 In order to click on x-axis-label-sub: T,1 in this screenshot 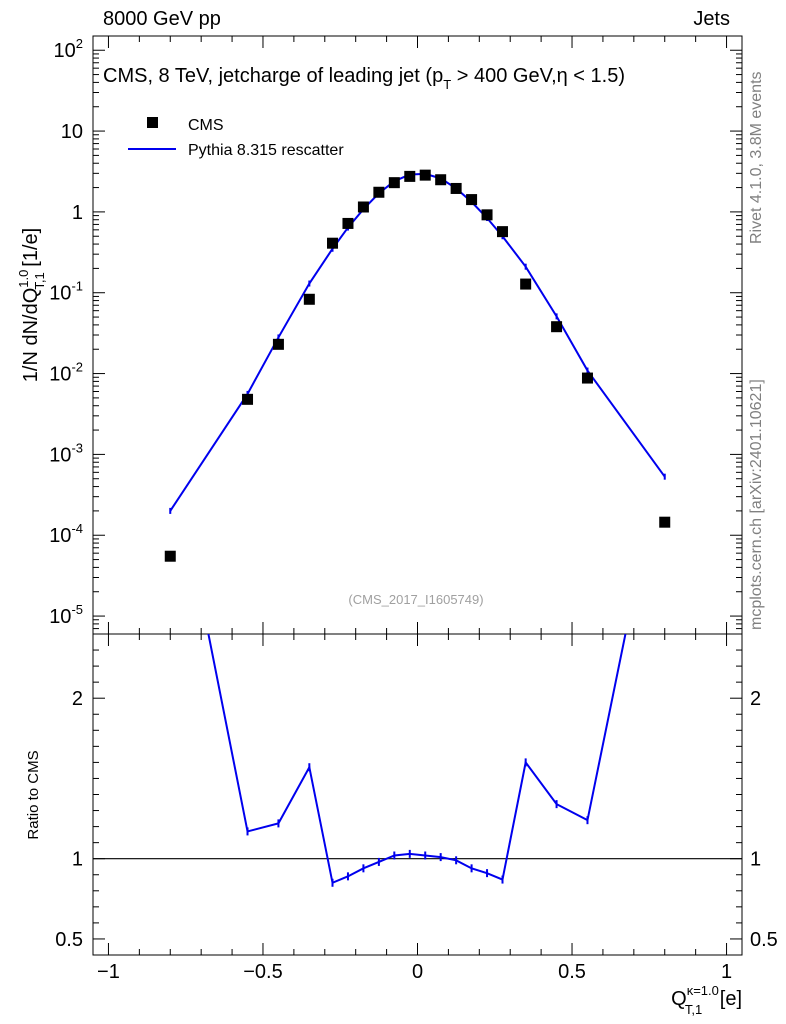, I will do `click(693, 1009)`.